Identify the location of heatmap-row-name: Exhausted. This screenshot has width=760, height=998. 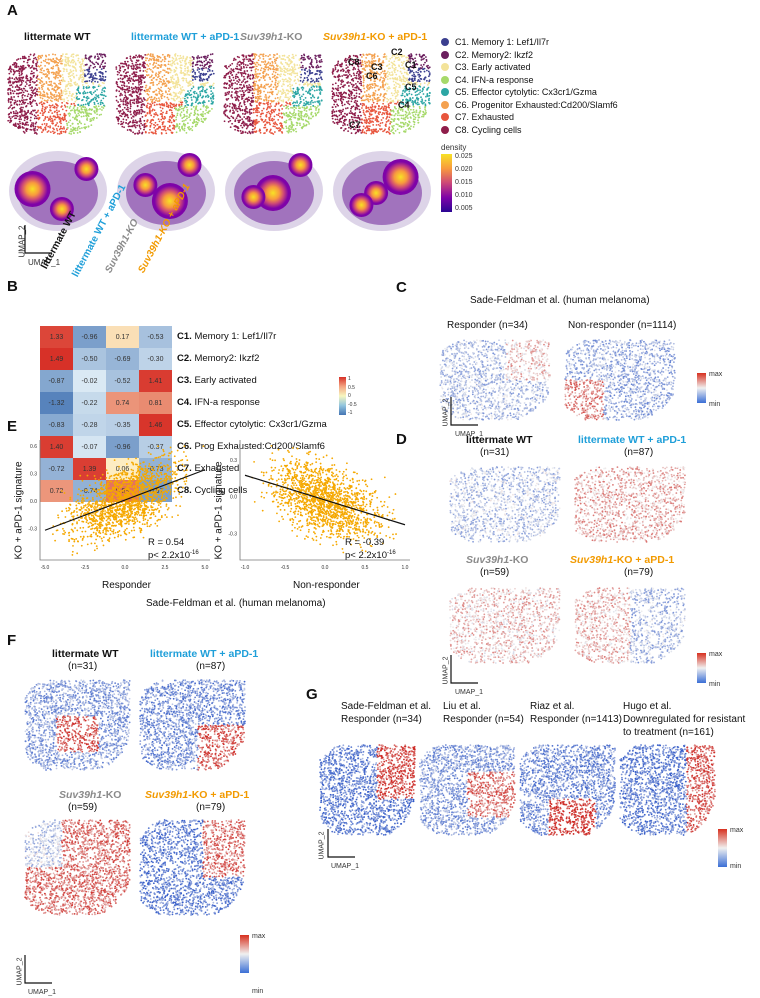
(216, 468).